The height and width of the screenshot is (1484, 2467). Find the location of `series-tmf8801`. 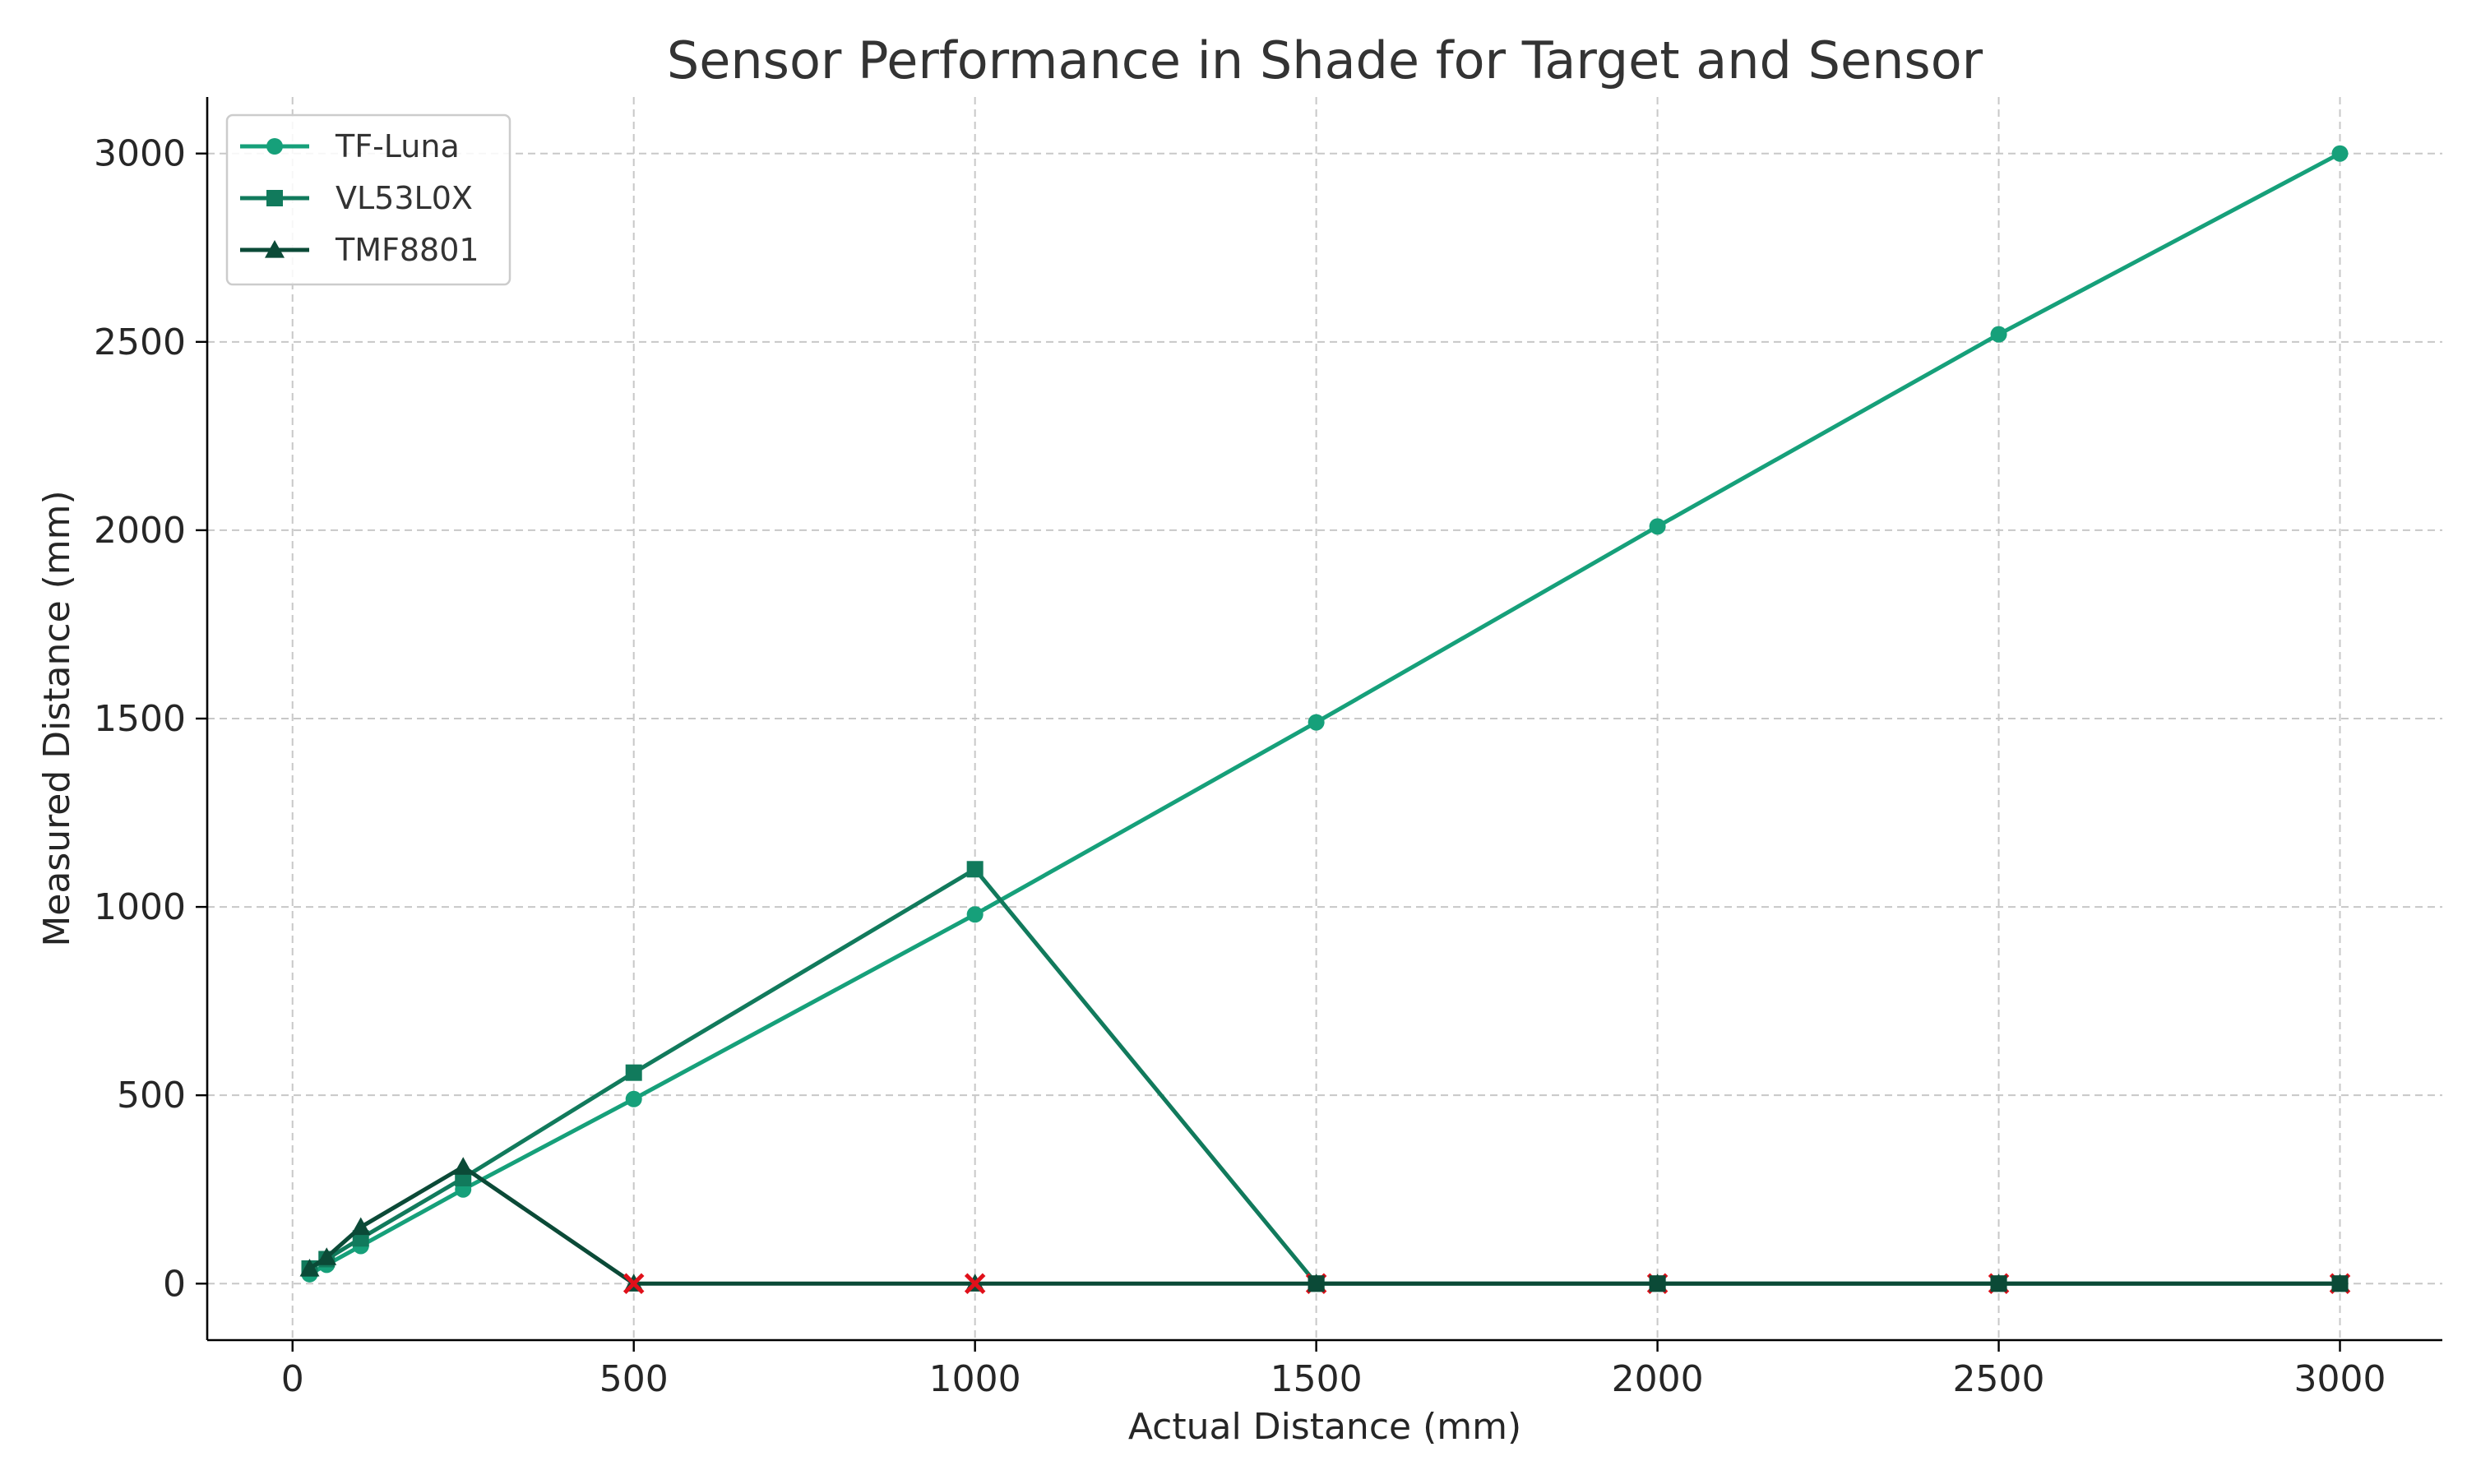

series-tmf8801 is located at coordinates (1324, 1225).